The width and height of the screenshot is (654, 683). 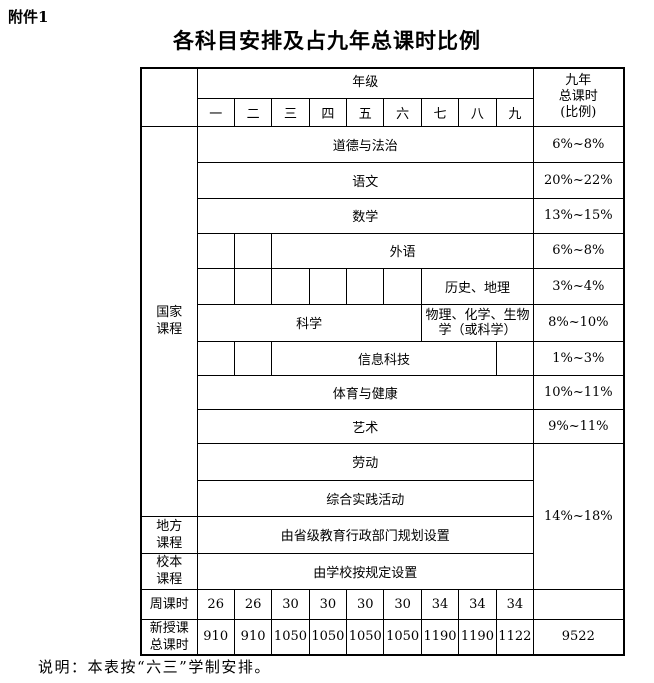 I want to click on note-text: 说明：本表按“六三”学制安排。, so click(x=154, y=667).